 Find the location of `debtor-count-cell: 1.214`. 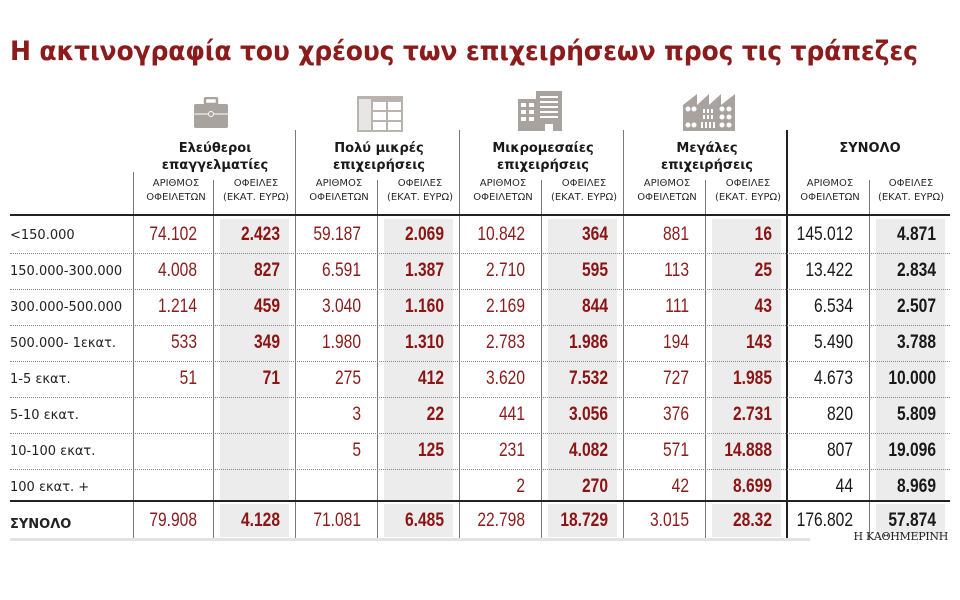

debtor-count-cell: 1.214 is located at coordinates (177, 306).